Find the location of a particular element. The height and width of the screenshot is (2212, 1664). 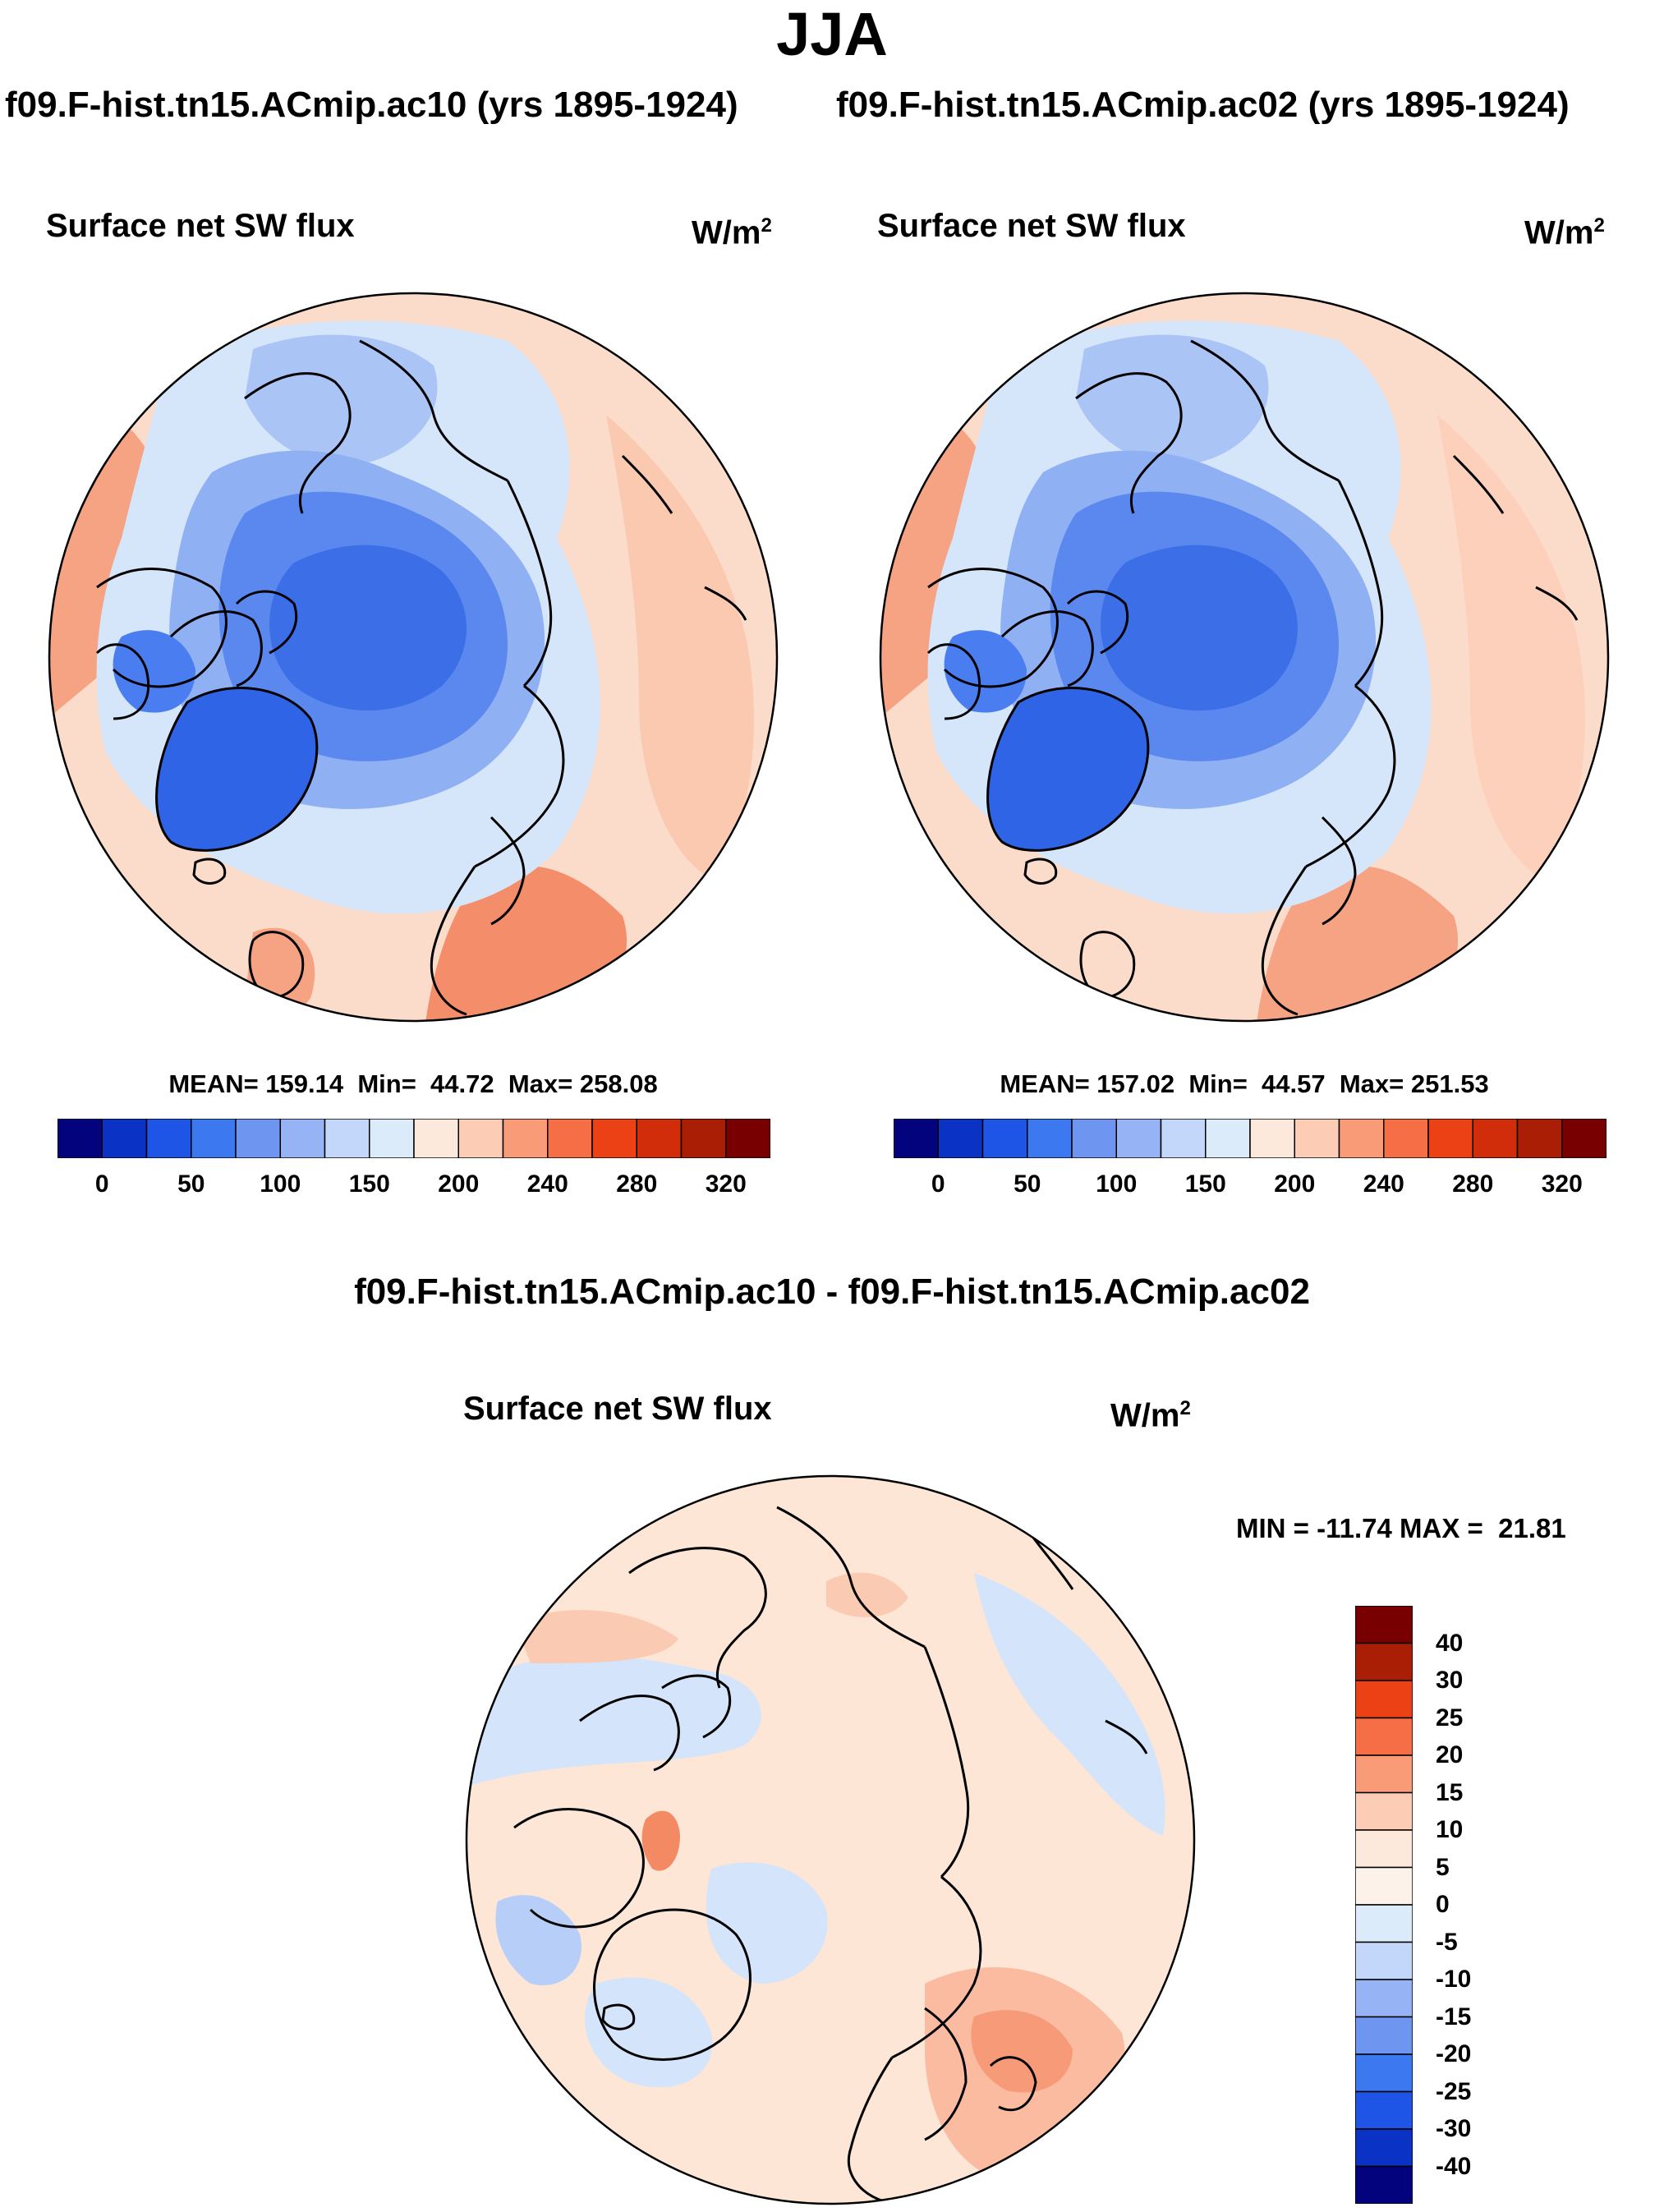

right-polar-map is located at coordinates (1244, 657).